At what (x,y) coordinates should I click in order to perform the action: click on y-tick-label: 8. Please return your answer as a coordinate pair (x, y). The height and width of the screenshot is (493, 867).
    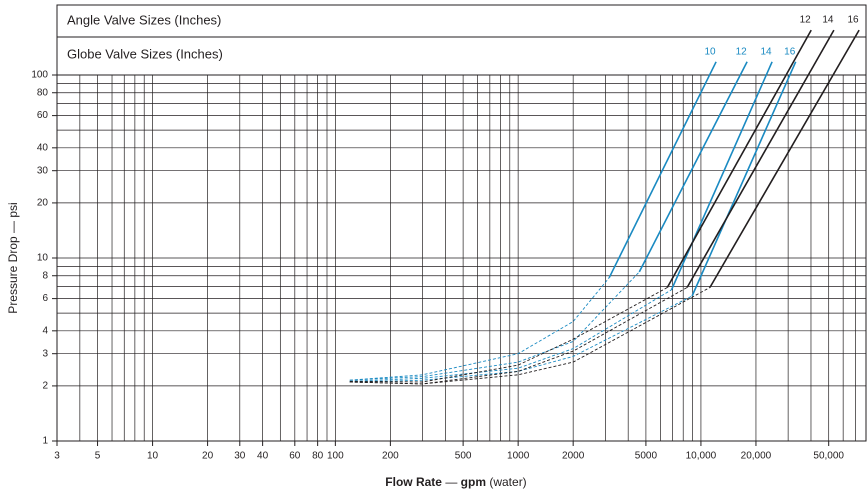
    Looking at the image, I should click on (45, 275).